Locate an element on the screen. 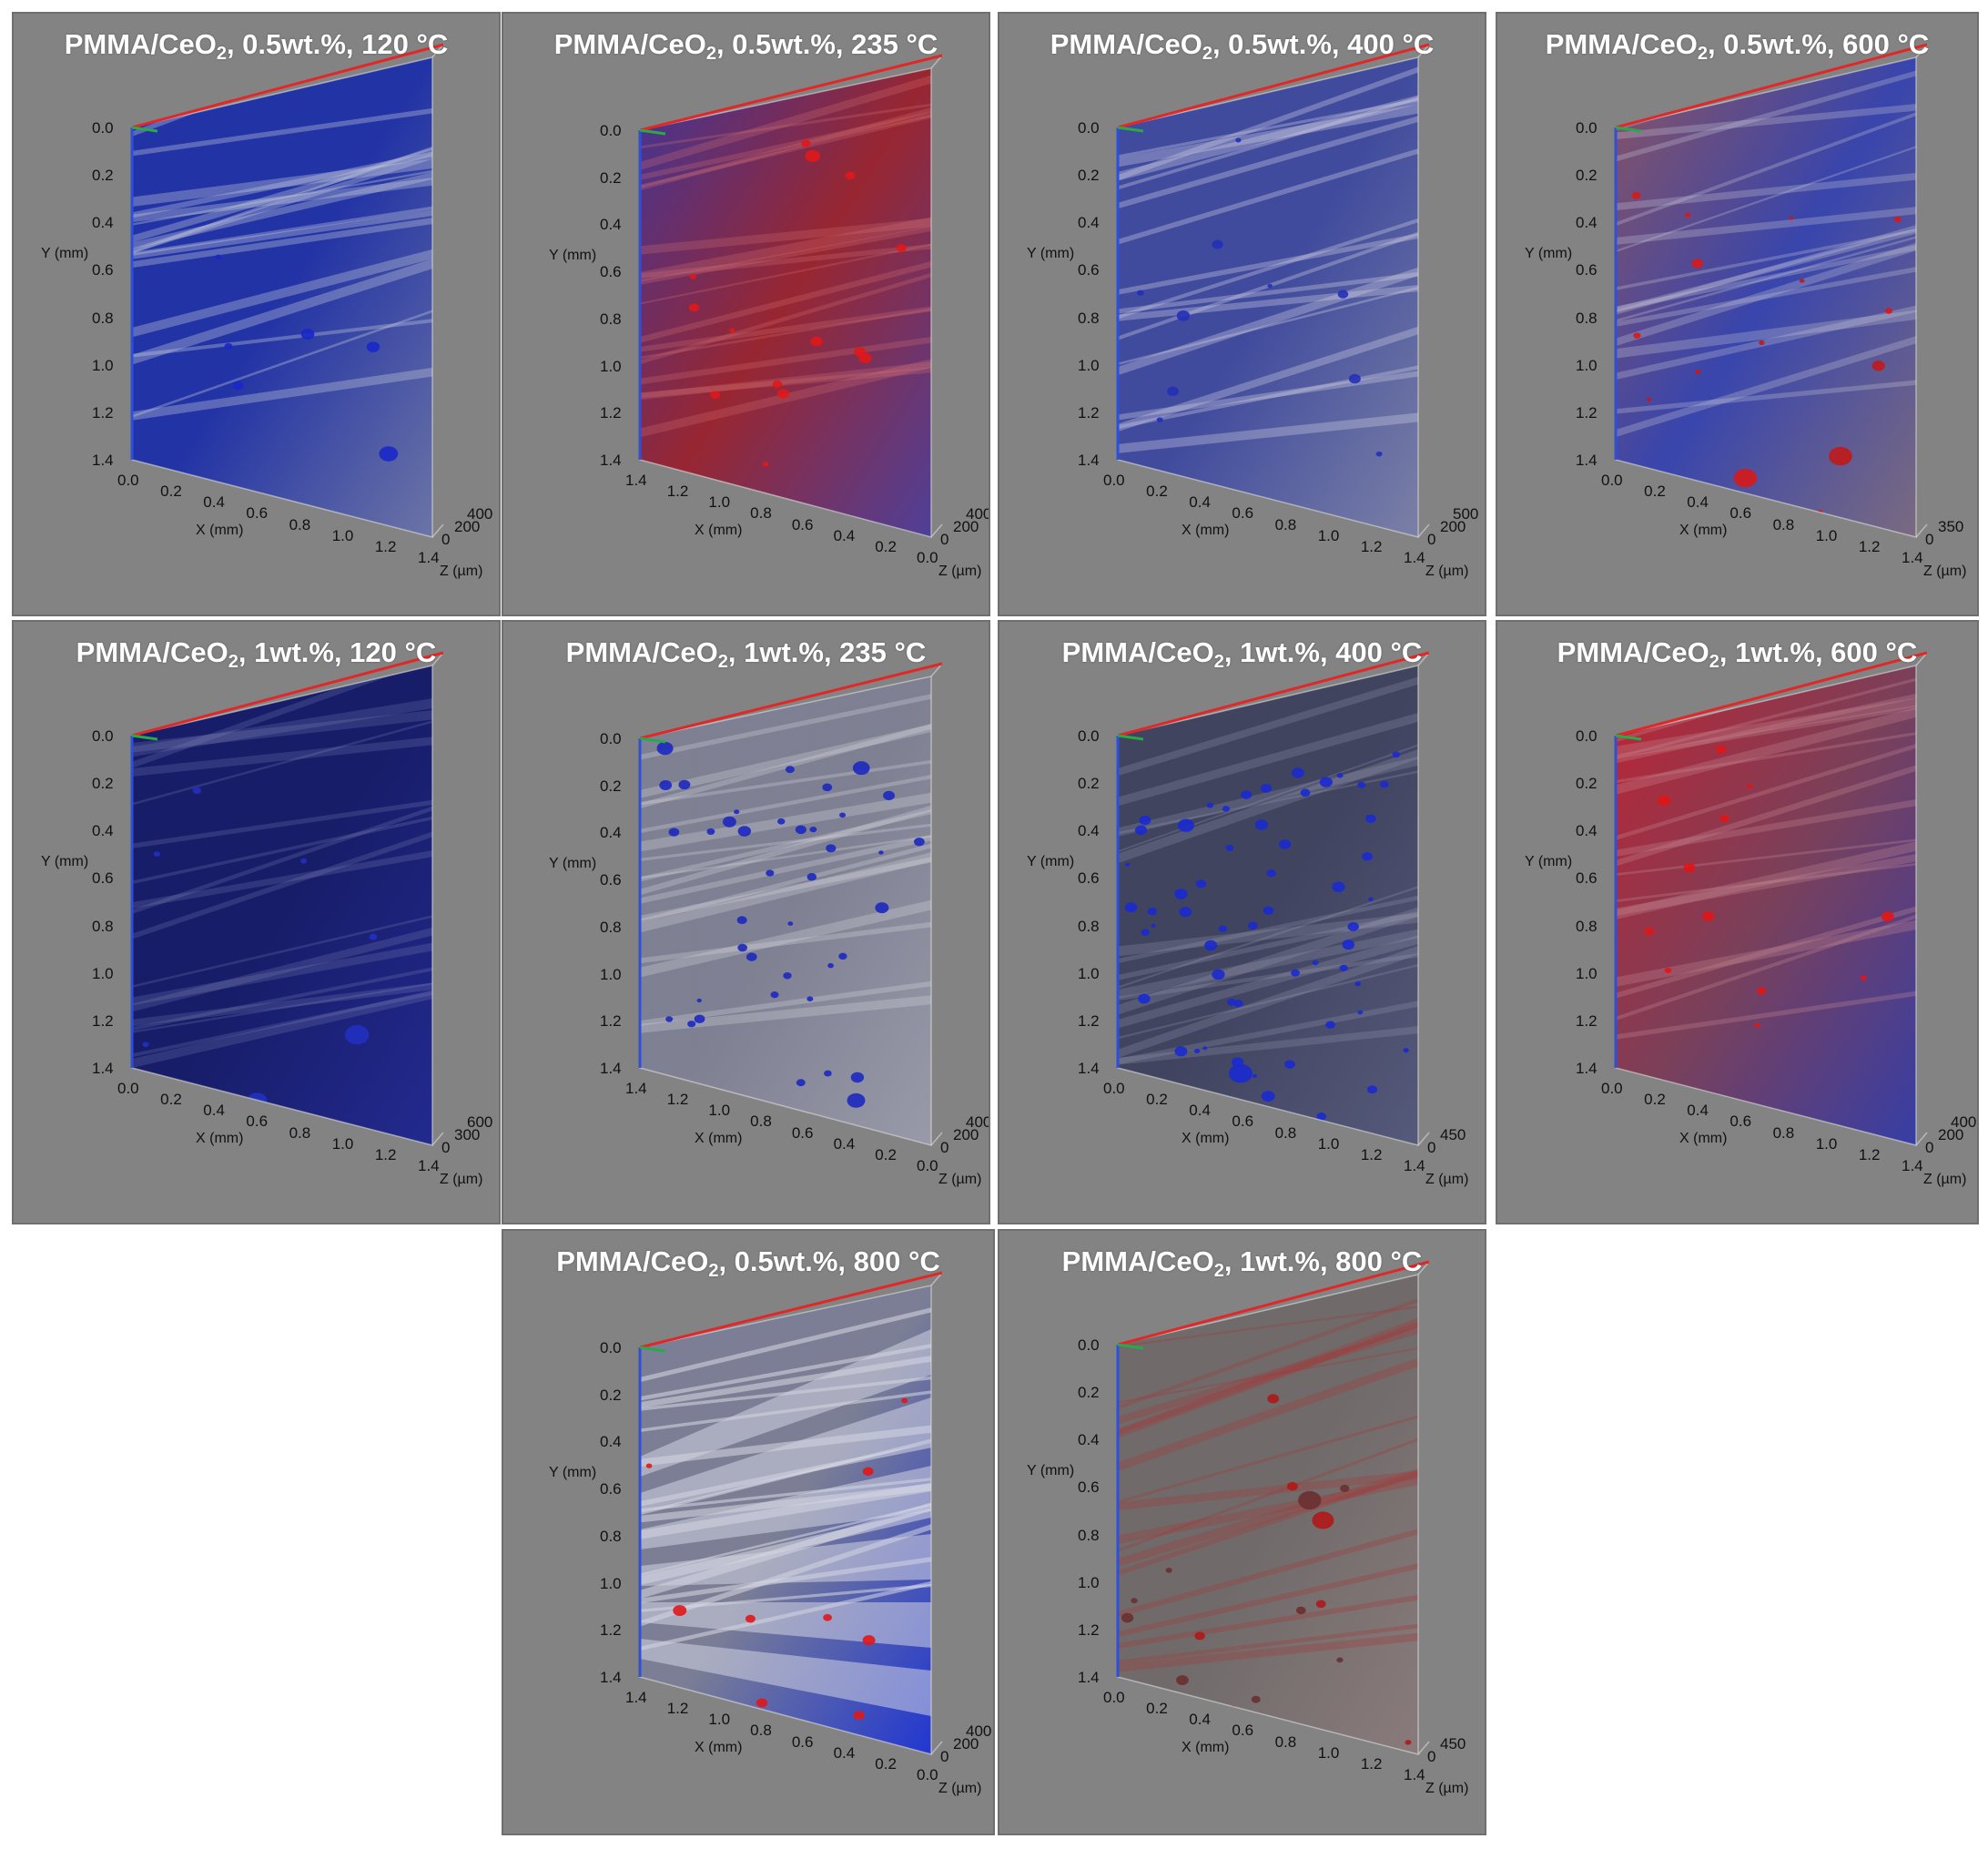  x-tick-label: 0.6 is located at coordinates (802, 1132).